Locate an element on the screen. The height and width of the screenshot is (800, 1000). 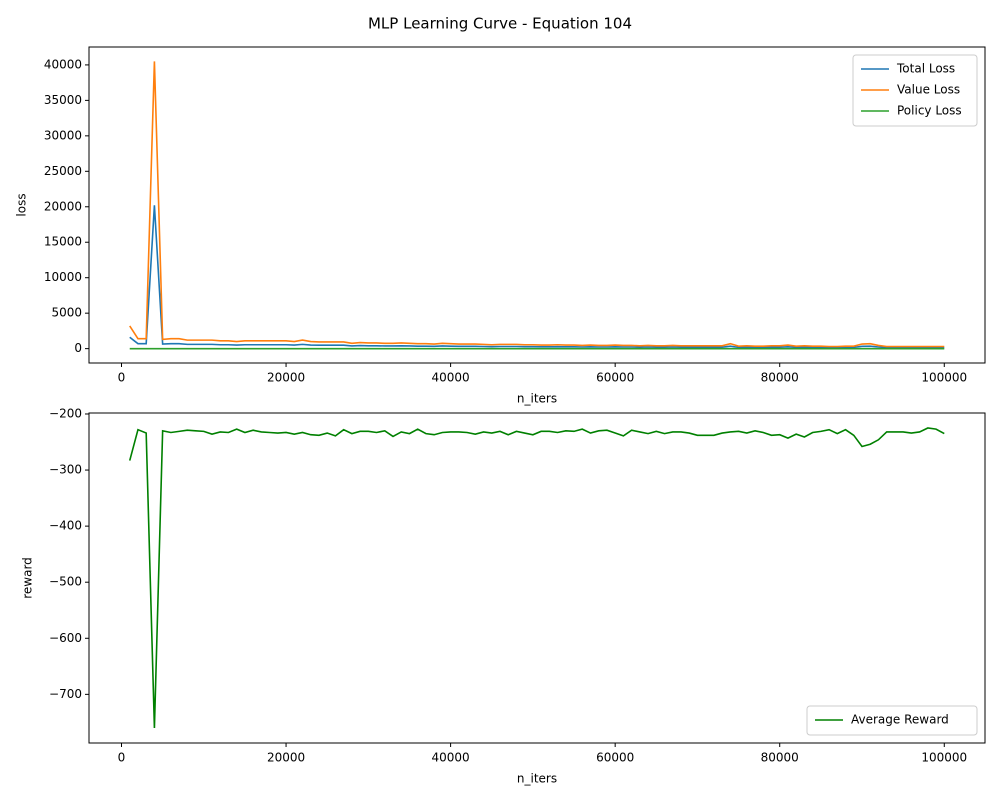
y-tick-label: 30000 is located at coordinates (63, 135).